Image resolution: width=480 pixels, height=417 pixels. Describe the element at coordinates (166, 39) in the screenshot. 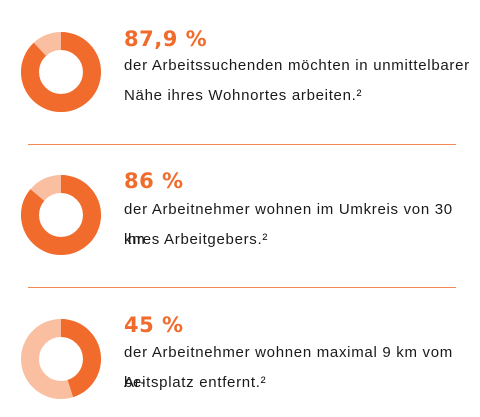

I see `percent-value: 87,9 %` at that location.